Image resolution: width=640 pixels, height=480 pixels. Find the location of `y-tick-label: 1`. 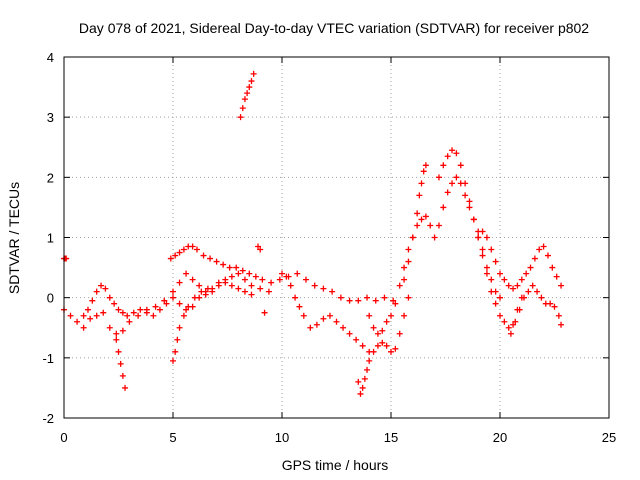

y-tick-label: 1 is located at coordinates (50, 238).